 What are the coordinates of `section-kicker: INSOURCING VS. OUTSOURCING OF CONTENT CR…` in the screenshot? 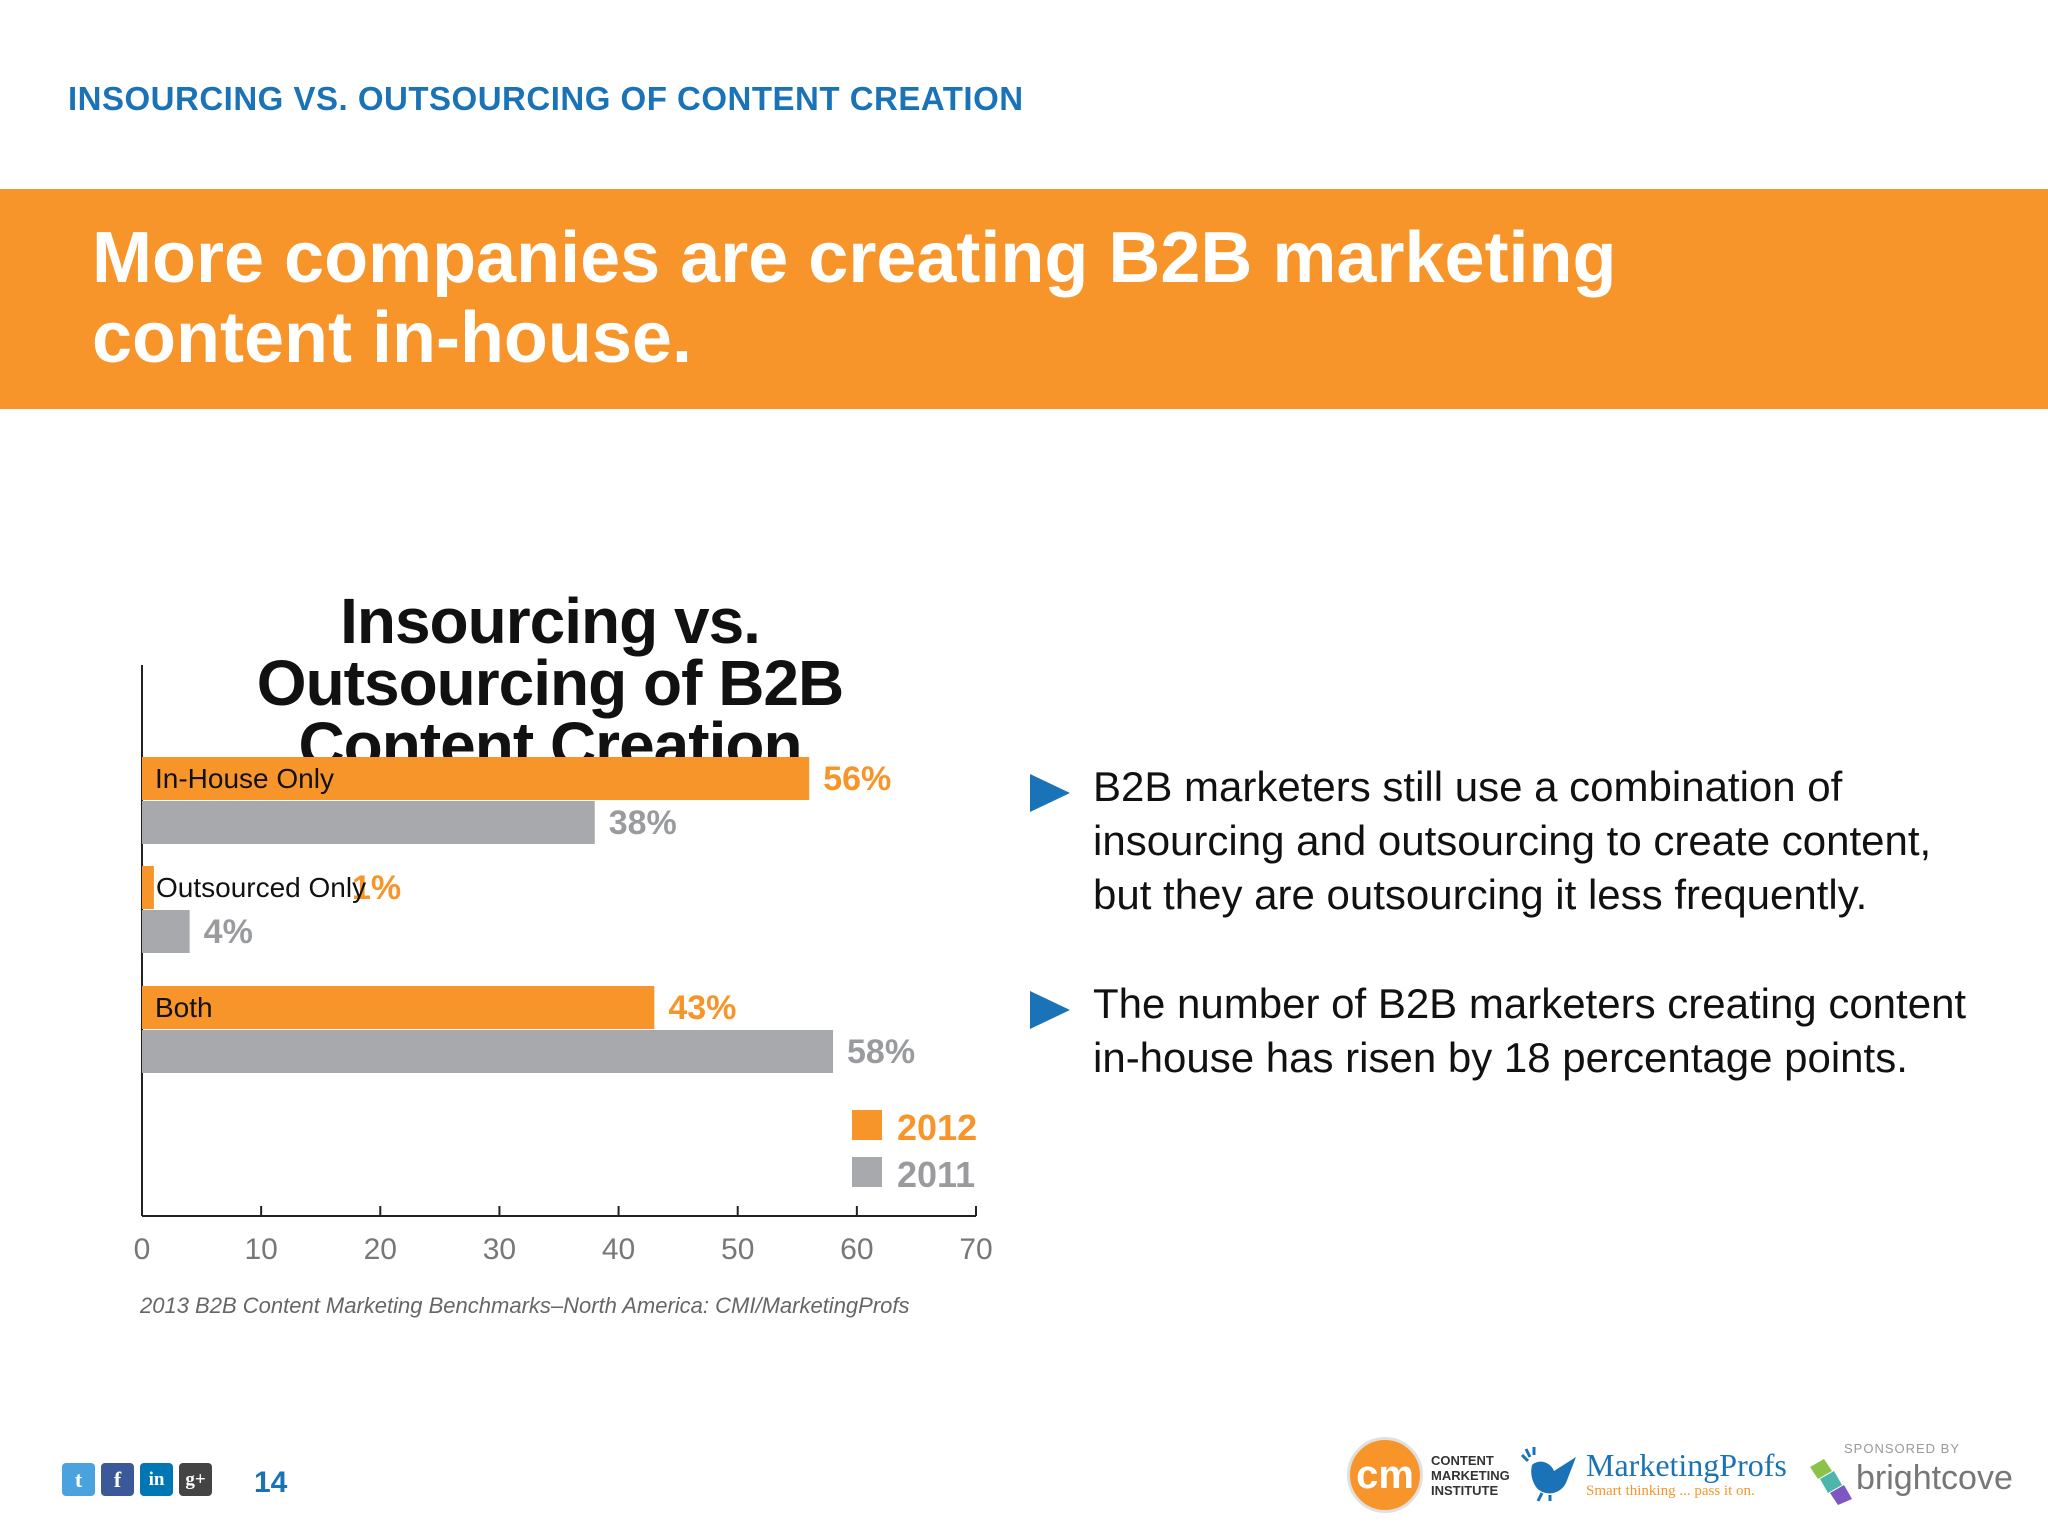 It's located at (546, 98).